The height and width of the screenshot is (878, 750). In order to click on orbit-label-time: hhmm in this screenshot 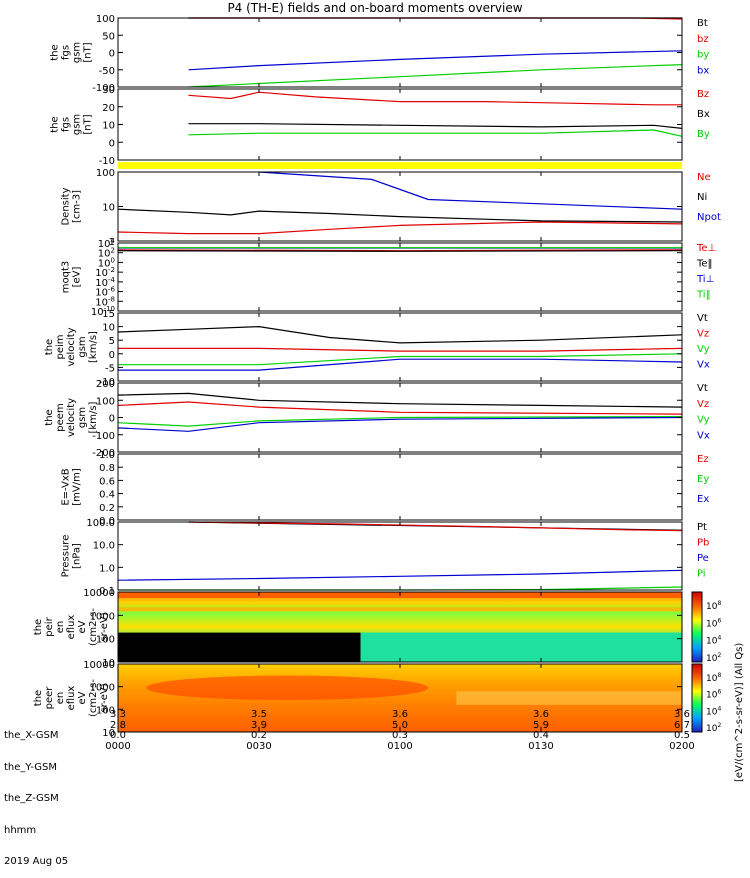, I will do `click(20, 830)`.